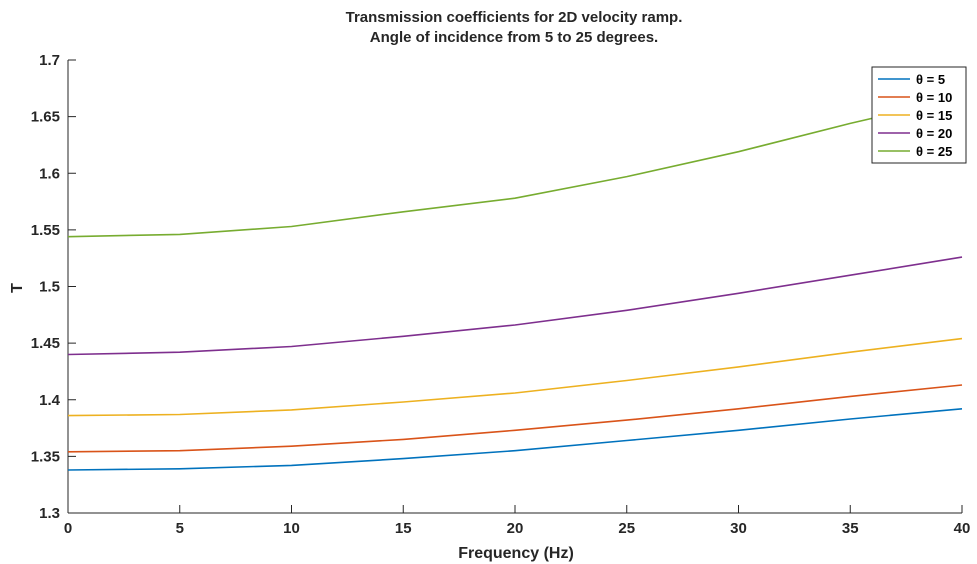 The image size is (977, 564). Describe the element at coordinates (934, 115) in the screenshot. I see `legend-entry: θ = 15` at that location.